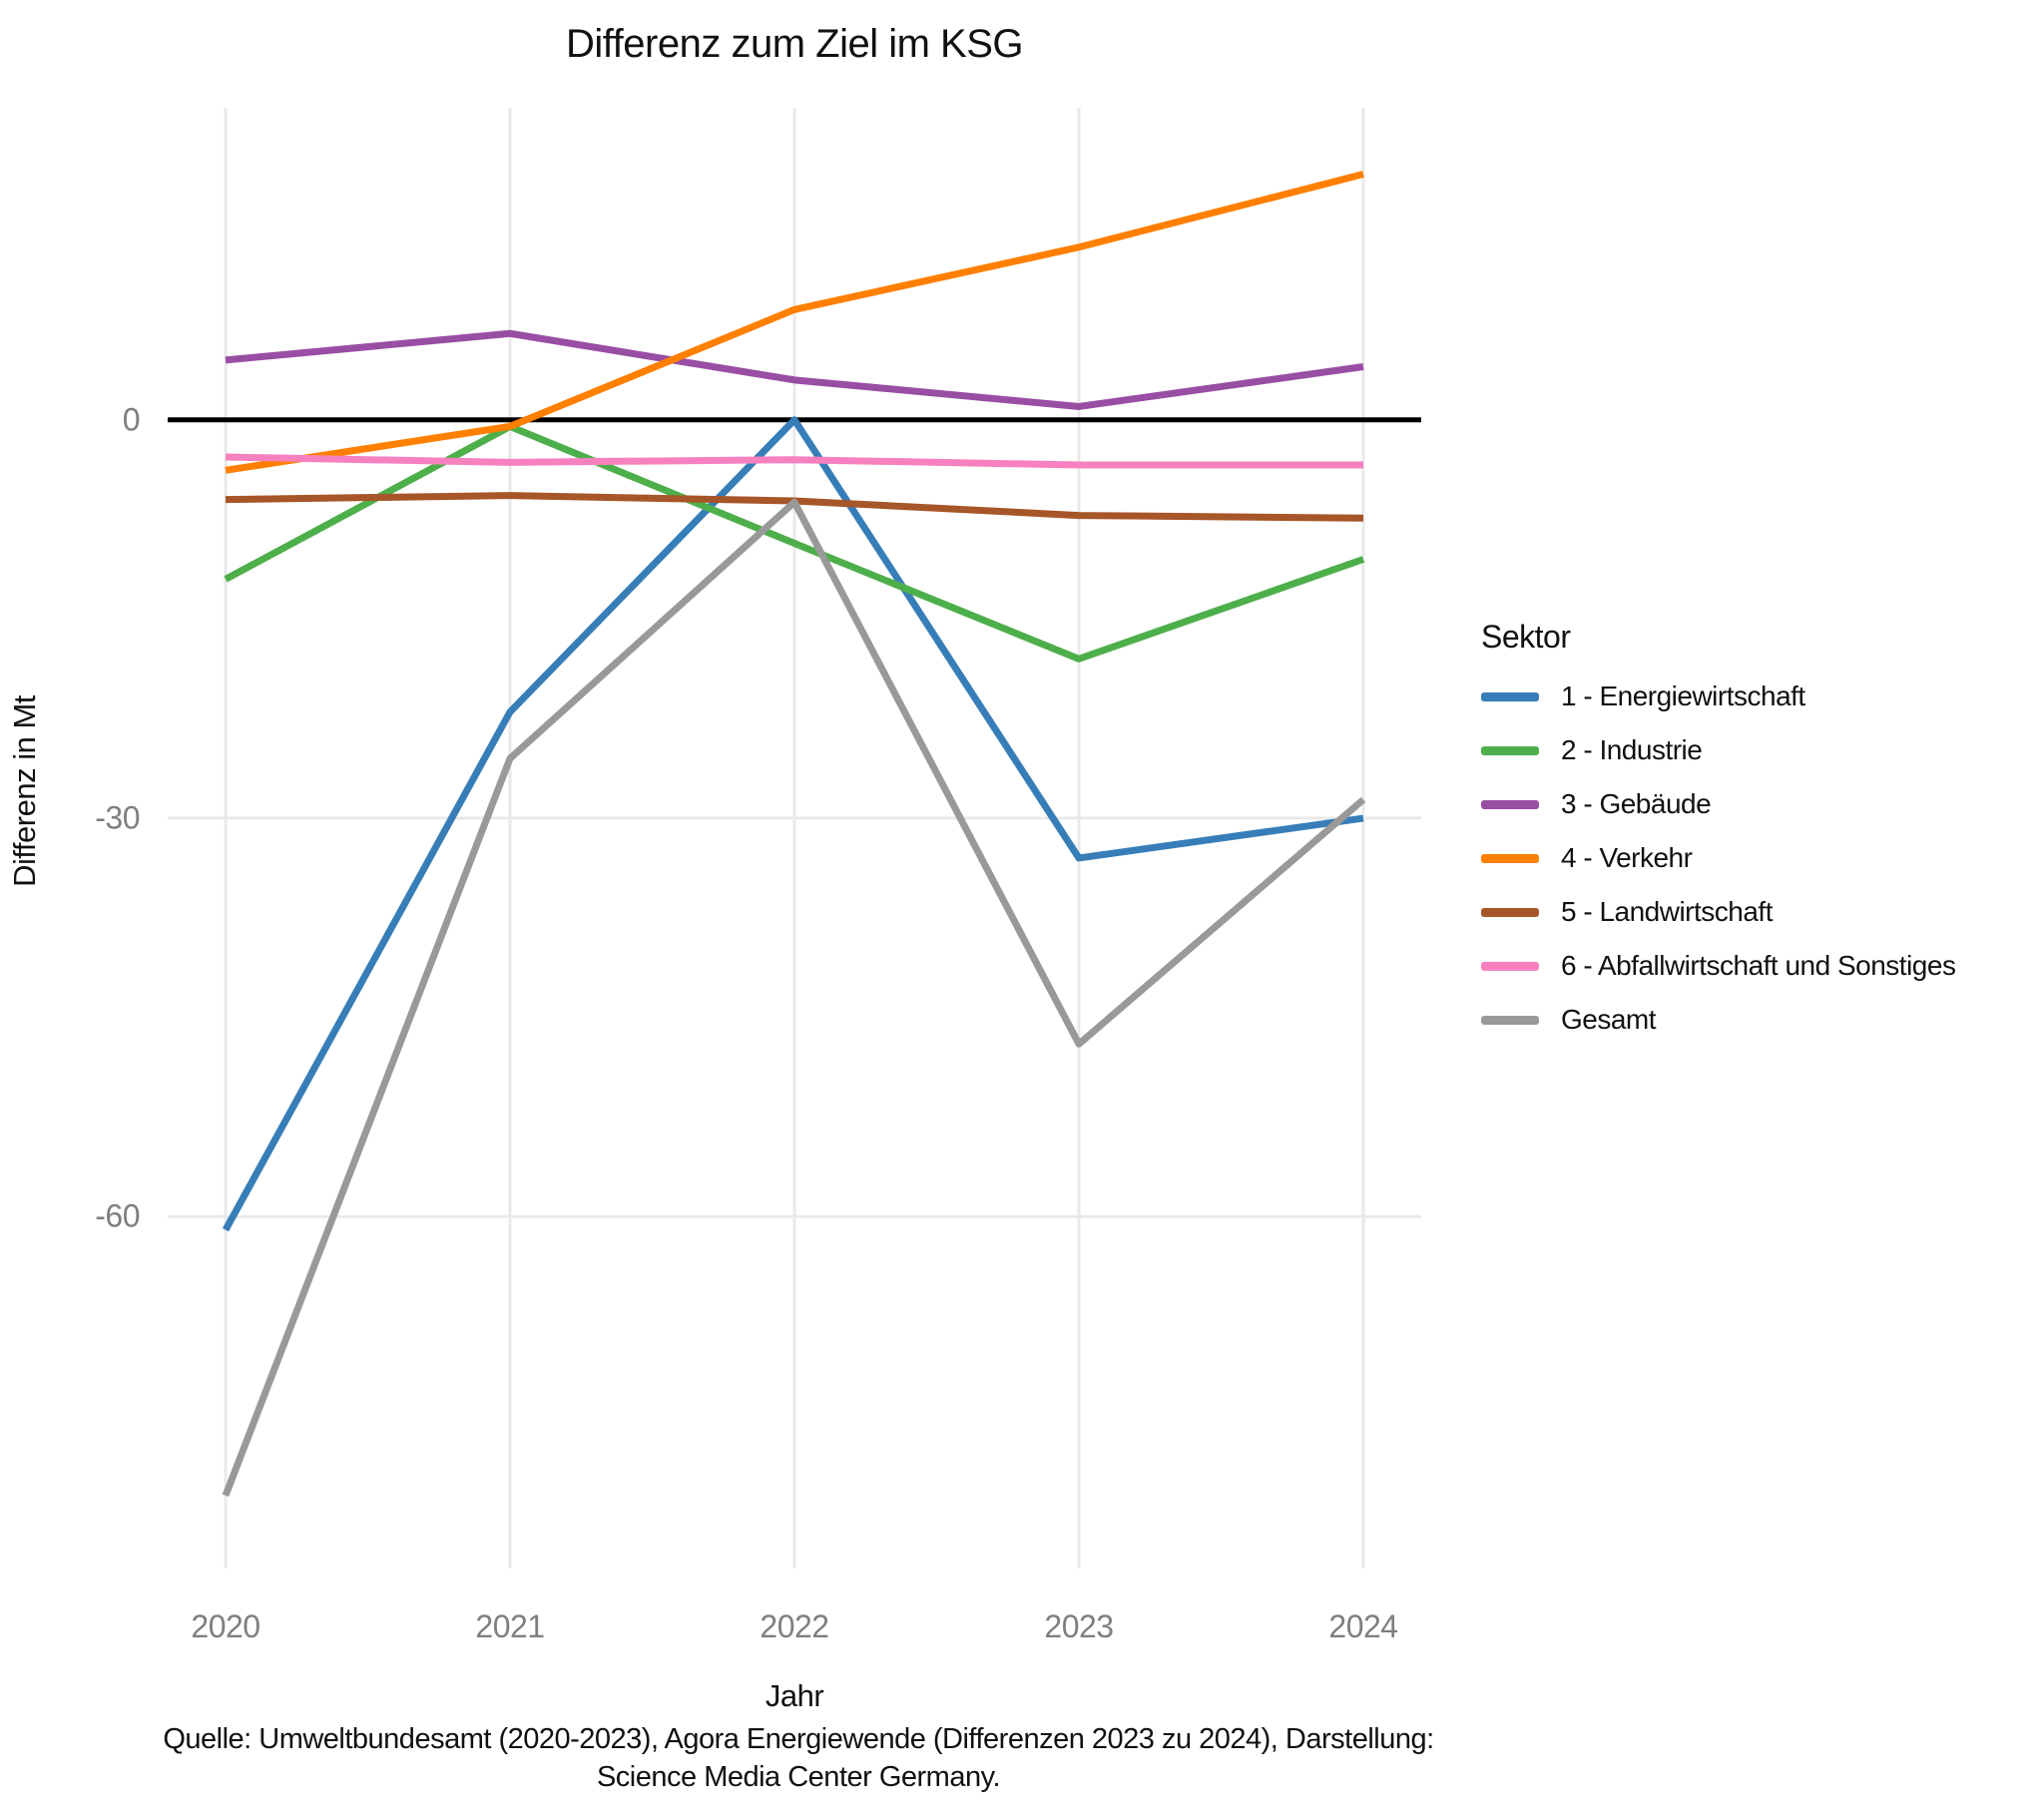 The image size is (2044, 1816). What do you see at coordinates (794, 1626) in the screenshot?
I see `x-tick-label-2022: 2022` at bounding box center [794, 1626].